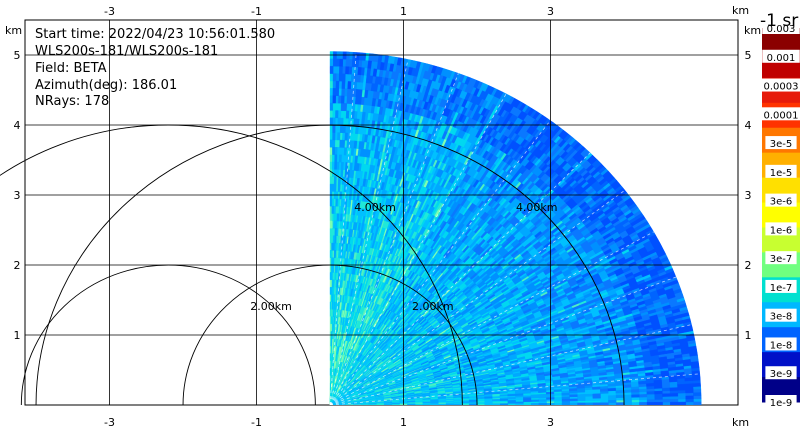 This screenshot has height=435, width=800. Describe the element at coordinates (781, 87) in the screenshot. I see `colorbar-label-2: 0.0003` at that location.